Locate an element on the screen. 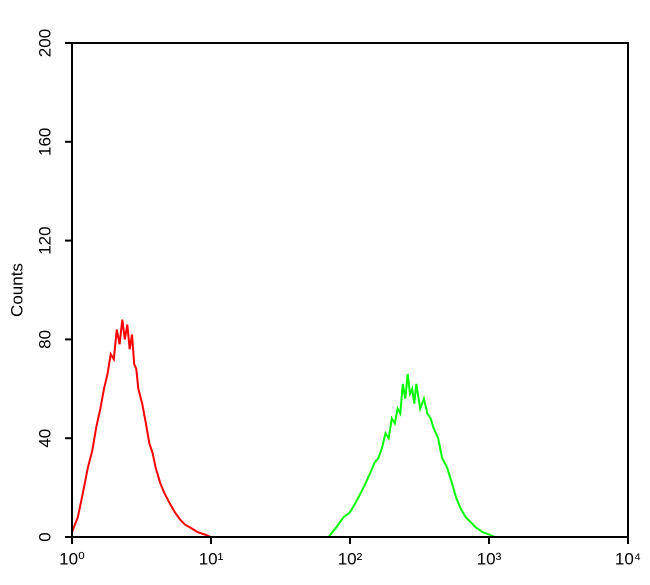  x-tick-label: 10² is located at coordinates (350, 558).